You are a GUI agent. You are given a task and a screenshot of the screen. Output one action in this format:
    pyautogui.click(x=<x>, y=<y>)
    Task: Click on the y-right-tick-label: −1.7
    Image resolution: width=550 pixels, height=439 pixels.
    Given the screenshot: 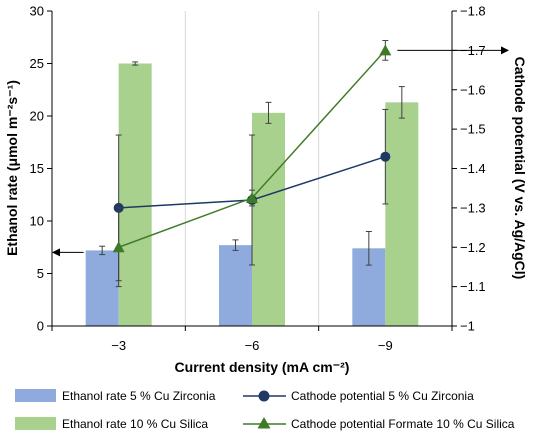 What is the action you would take?
    pyautogui.click(x=473, y=50)
    